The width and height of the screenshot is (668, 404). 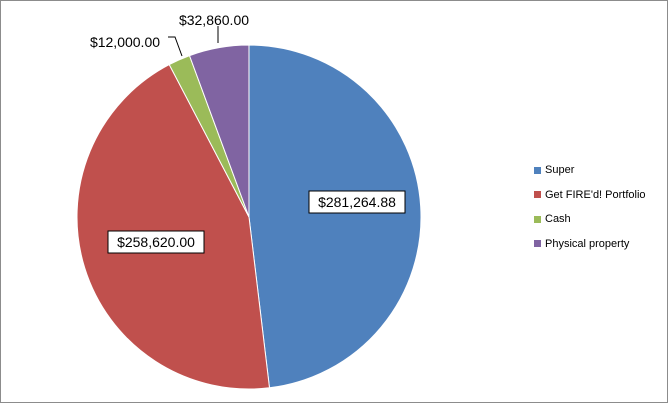 I want to click on legend-swatch-super, so click(x=537, y=170).